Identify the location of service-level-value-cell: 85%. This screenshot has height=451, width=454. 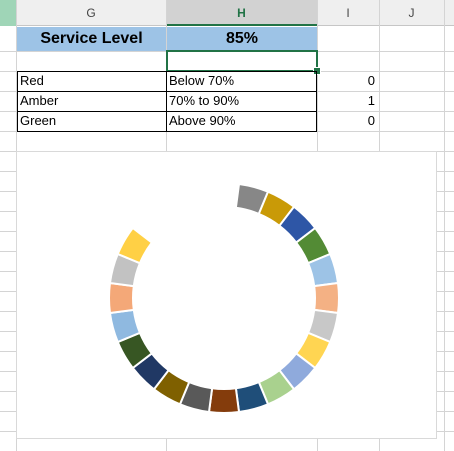
(242, 39).